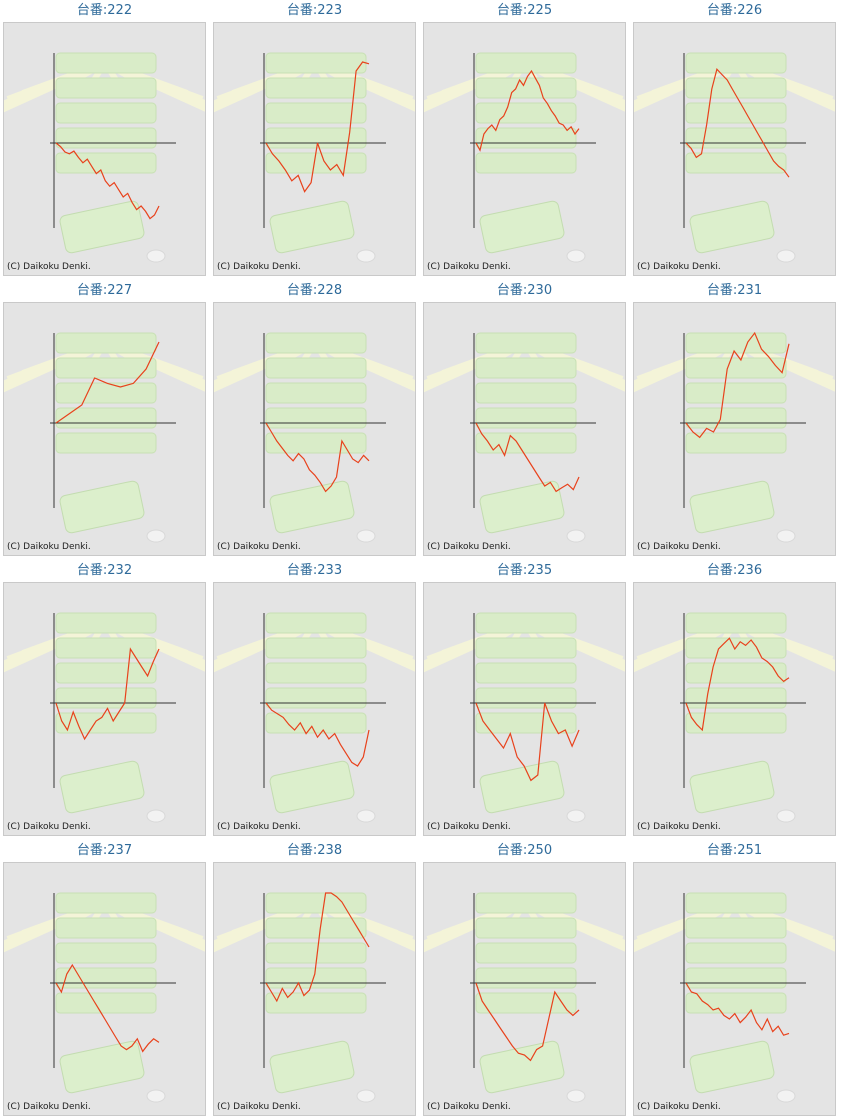  Describe the element at coordinates (314, 290) in the screenshot. I see `chart-title-link: 台番:228` at that location.